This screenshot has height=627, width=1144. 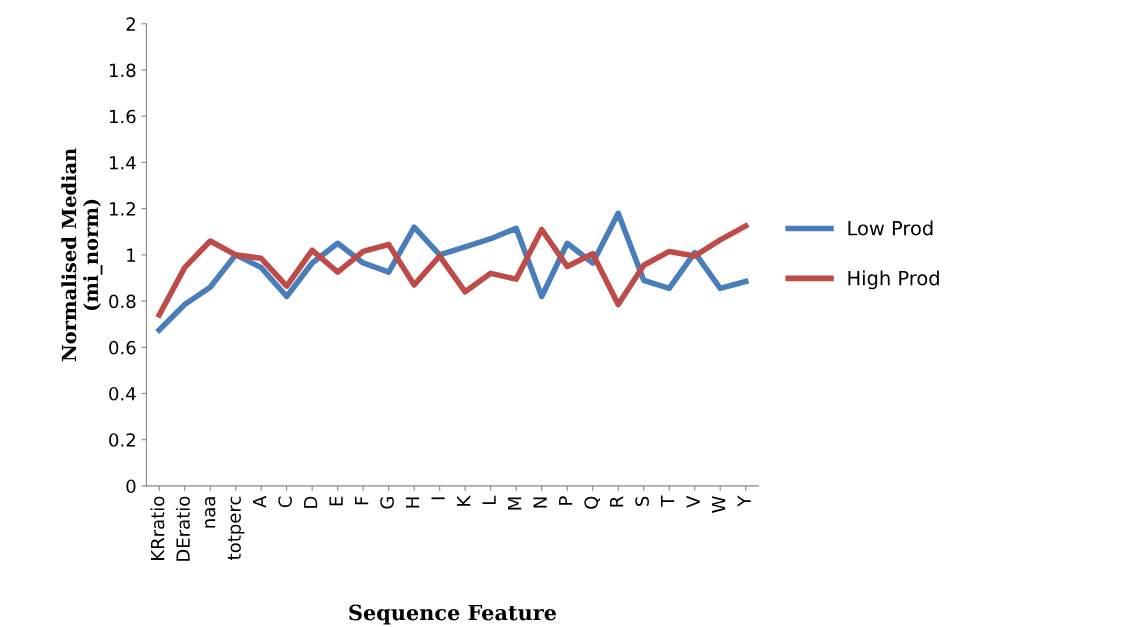 I want to click on y-axis-title: Normalised Median (mi_norm), so click(x=82, y=255).